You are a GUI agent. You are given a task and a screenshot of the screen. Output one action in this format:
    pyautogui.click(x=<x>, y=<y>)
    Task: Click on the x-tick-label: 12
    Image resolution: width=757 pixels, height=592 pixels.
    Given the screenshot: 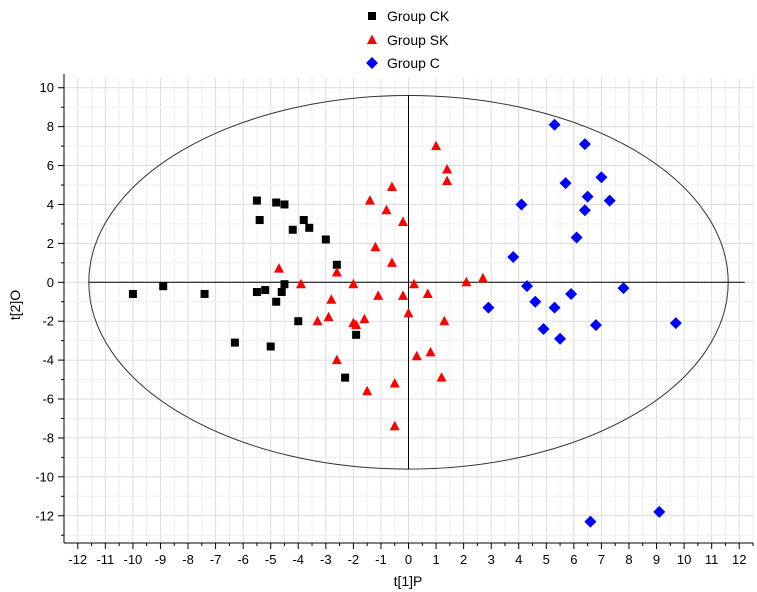 What is the action you would take?
    pyautogui.click(x=739, y=559)
    